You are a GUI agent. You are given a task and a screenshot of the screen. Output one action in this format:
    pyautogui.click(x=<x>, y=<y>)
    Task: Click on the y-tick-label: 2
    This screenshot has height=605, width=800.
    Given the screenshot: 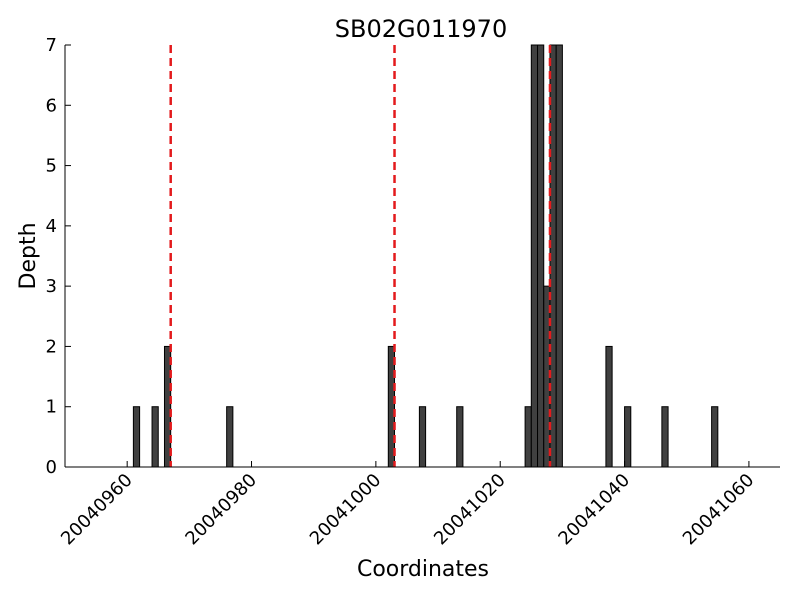 What is the action you would take?
    pyautogui.click(x=51, y=346)
    